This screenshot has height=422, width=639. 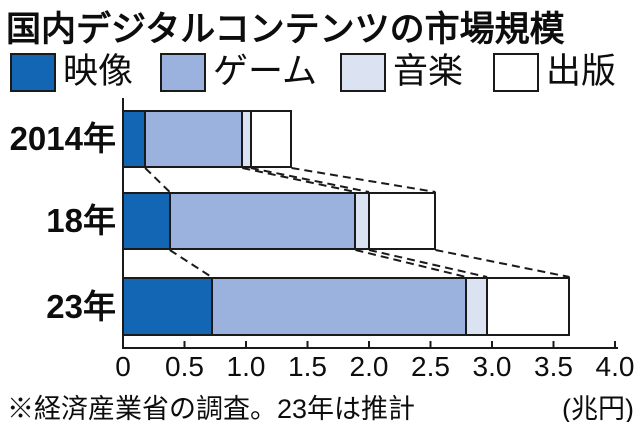 What do you see at coordinates (33, 72) in the screenshot?
I see `legend-swatch-video` at bounding box center [33, 72].